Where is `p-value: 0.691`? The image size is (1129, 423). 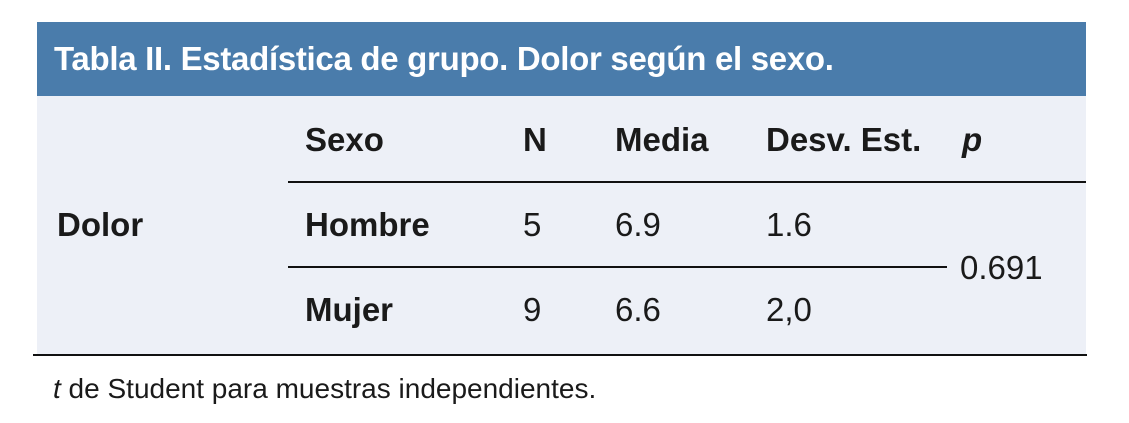 p-value: 0.691 is located at coordinates (1001, 267).